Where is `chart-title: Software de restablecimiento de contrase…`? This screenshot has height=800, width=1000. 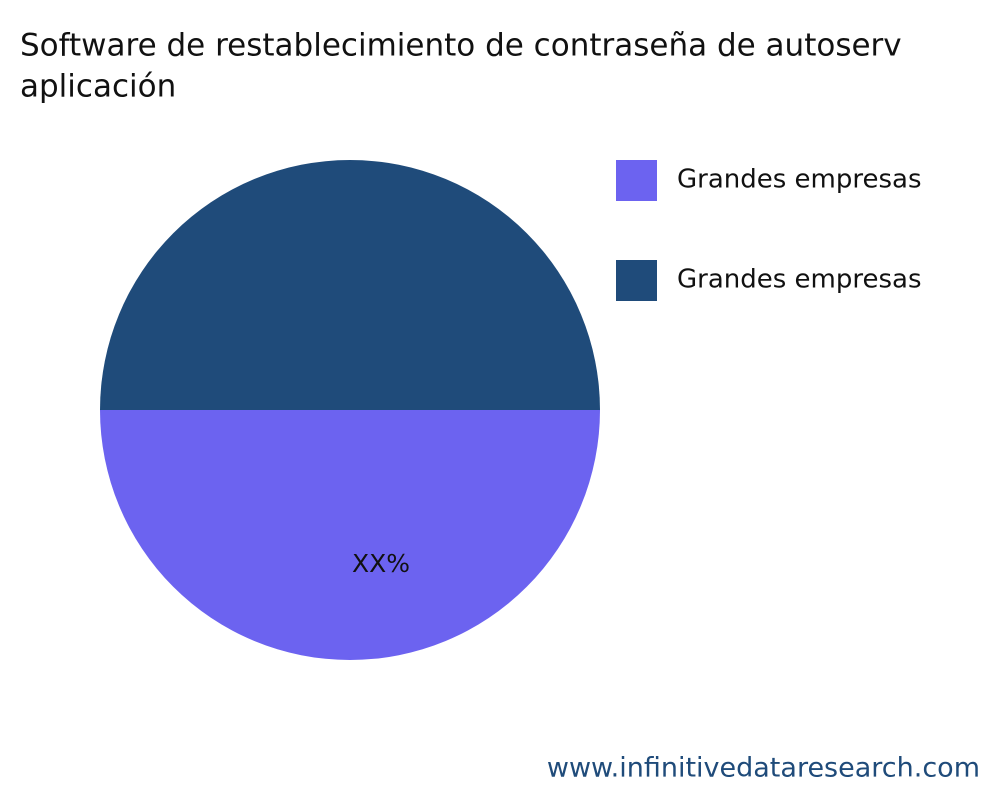 chart-title: Software de restablecimiento de contrase… is located at coordinates (461, 46).